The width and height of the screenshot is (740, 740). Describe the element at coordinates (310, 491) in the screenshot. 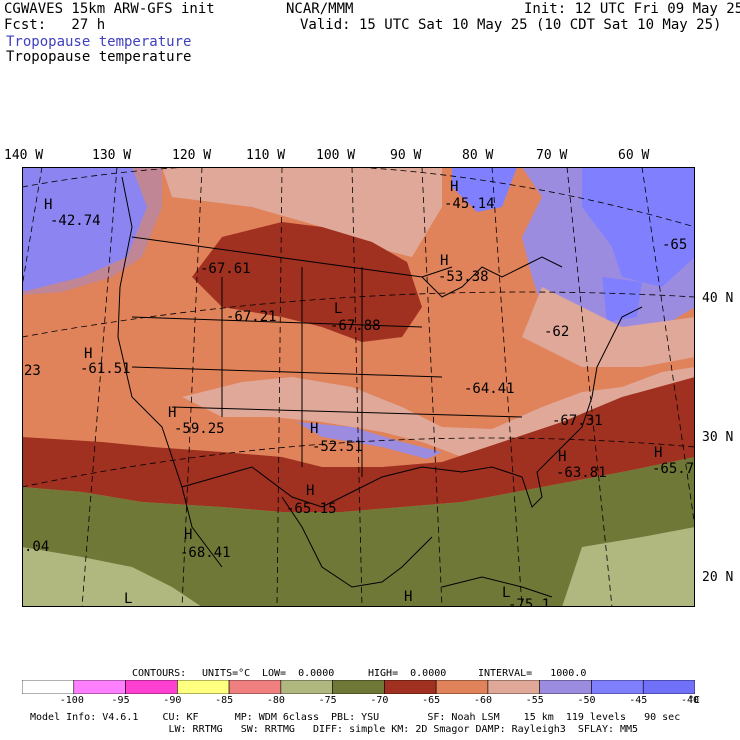

I see `high-marker-gulf: H` at that location.